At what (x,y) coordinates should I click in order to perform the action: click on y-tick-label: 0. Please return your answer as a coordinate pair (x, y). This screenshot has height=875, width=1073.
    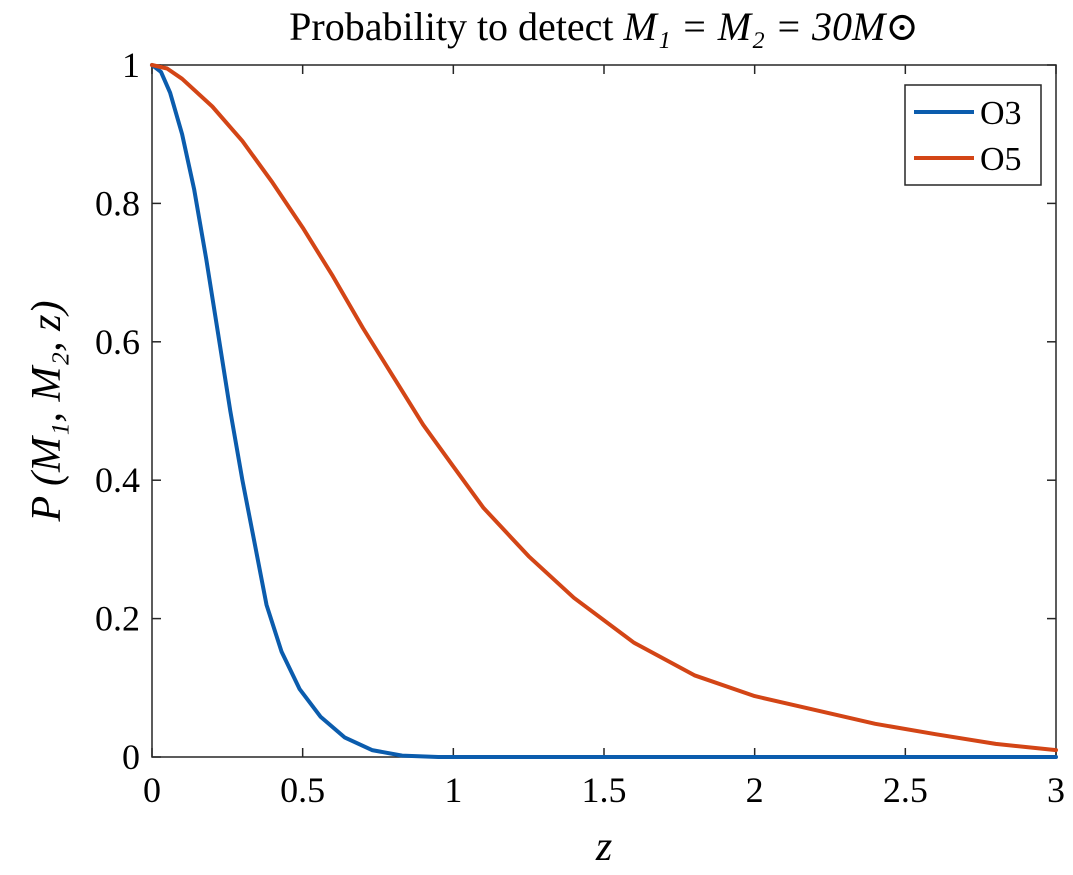
    Looking at the image, I should click on (131, 757).